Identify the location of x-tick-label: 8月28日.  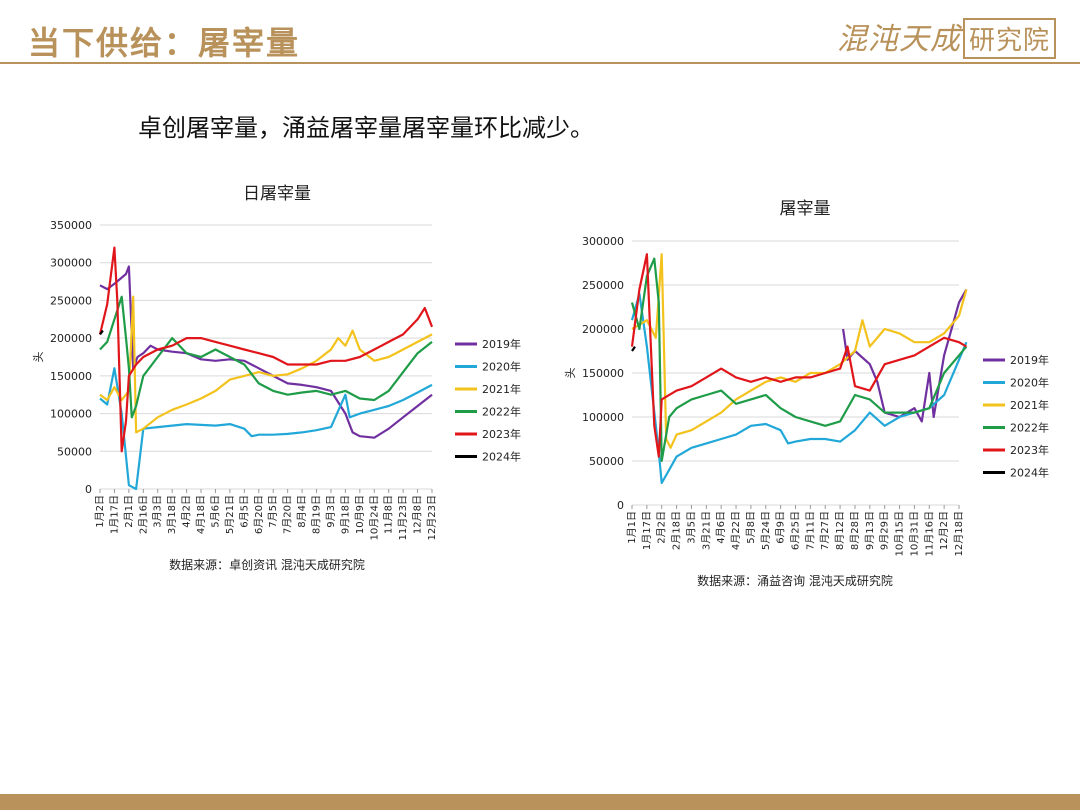
(855, 530).